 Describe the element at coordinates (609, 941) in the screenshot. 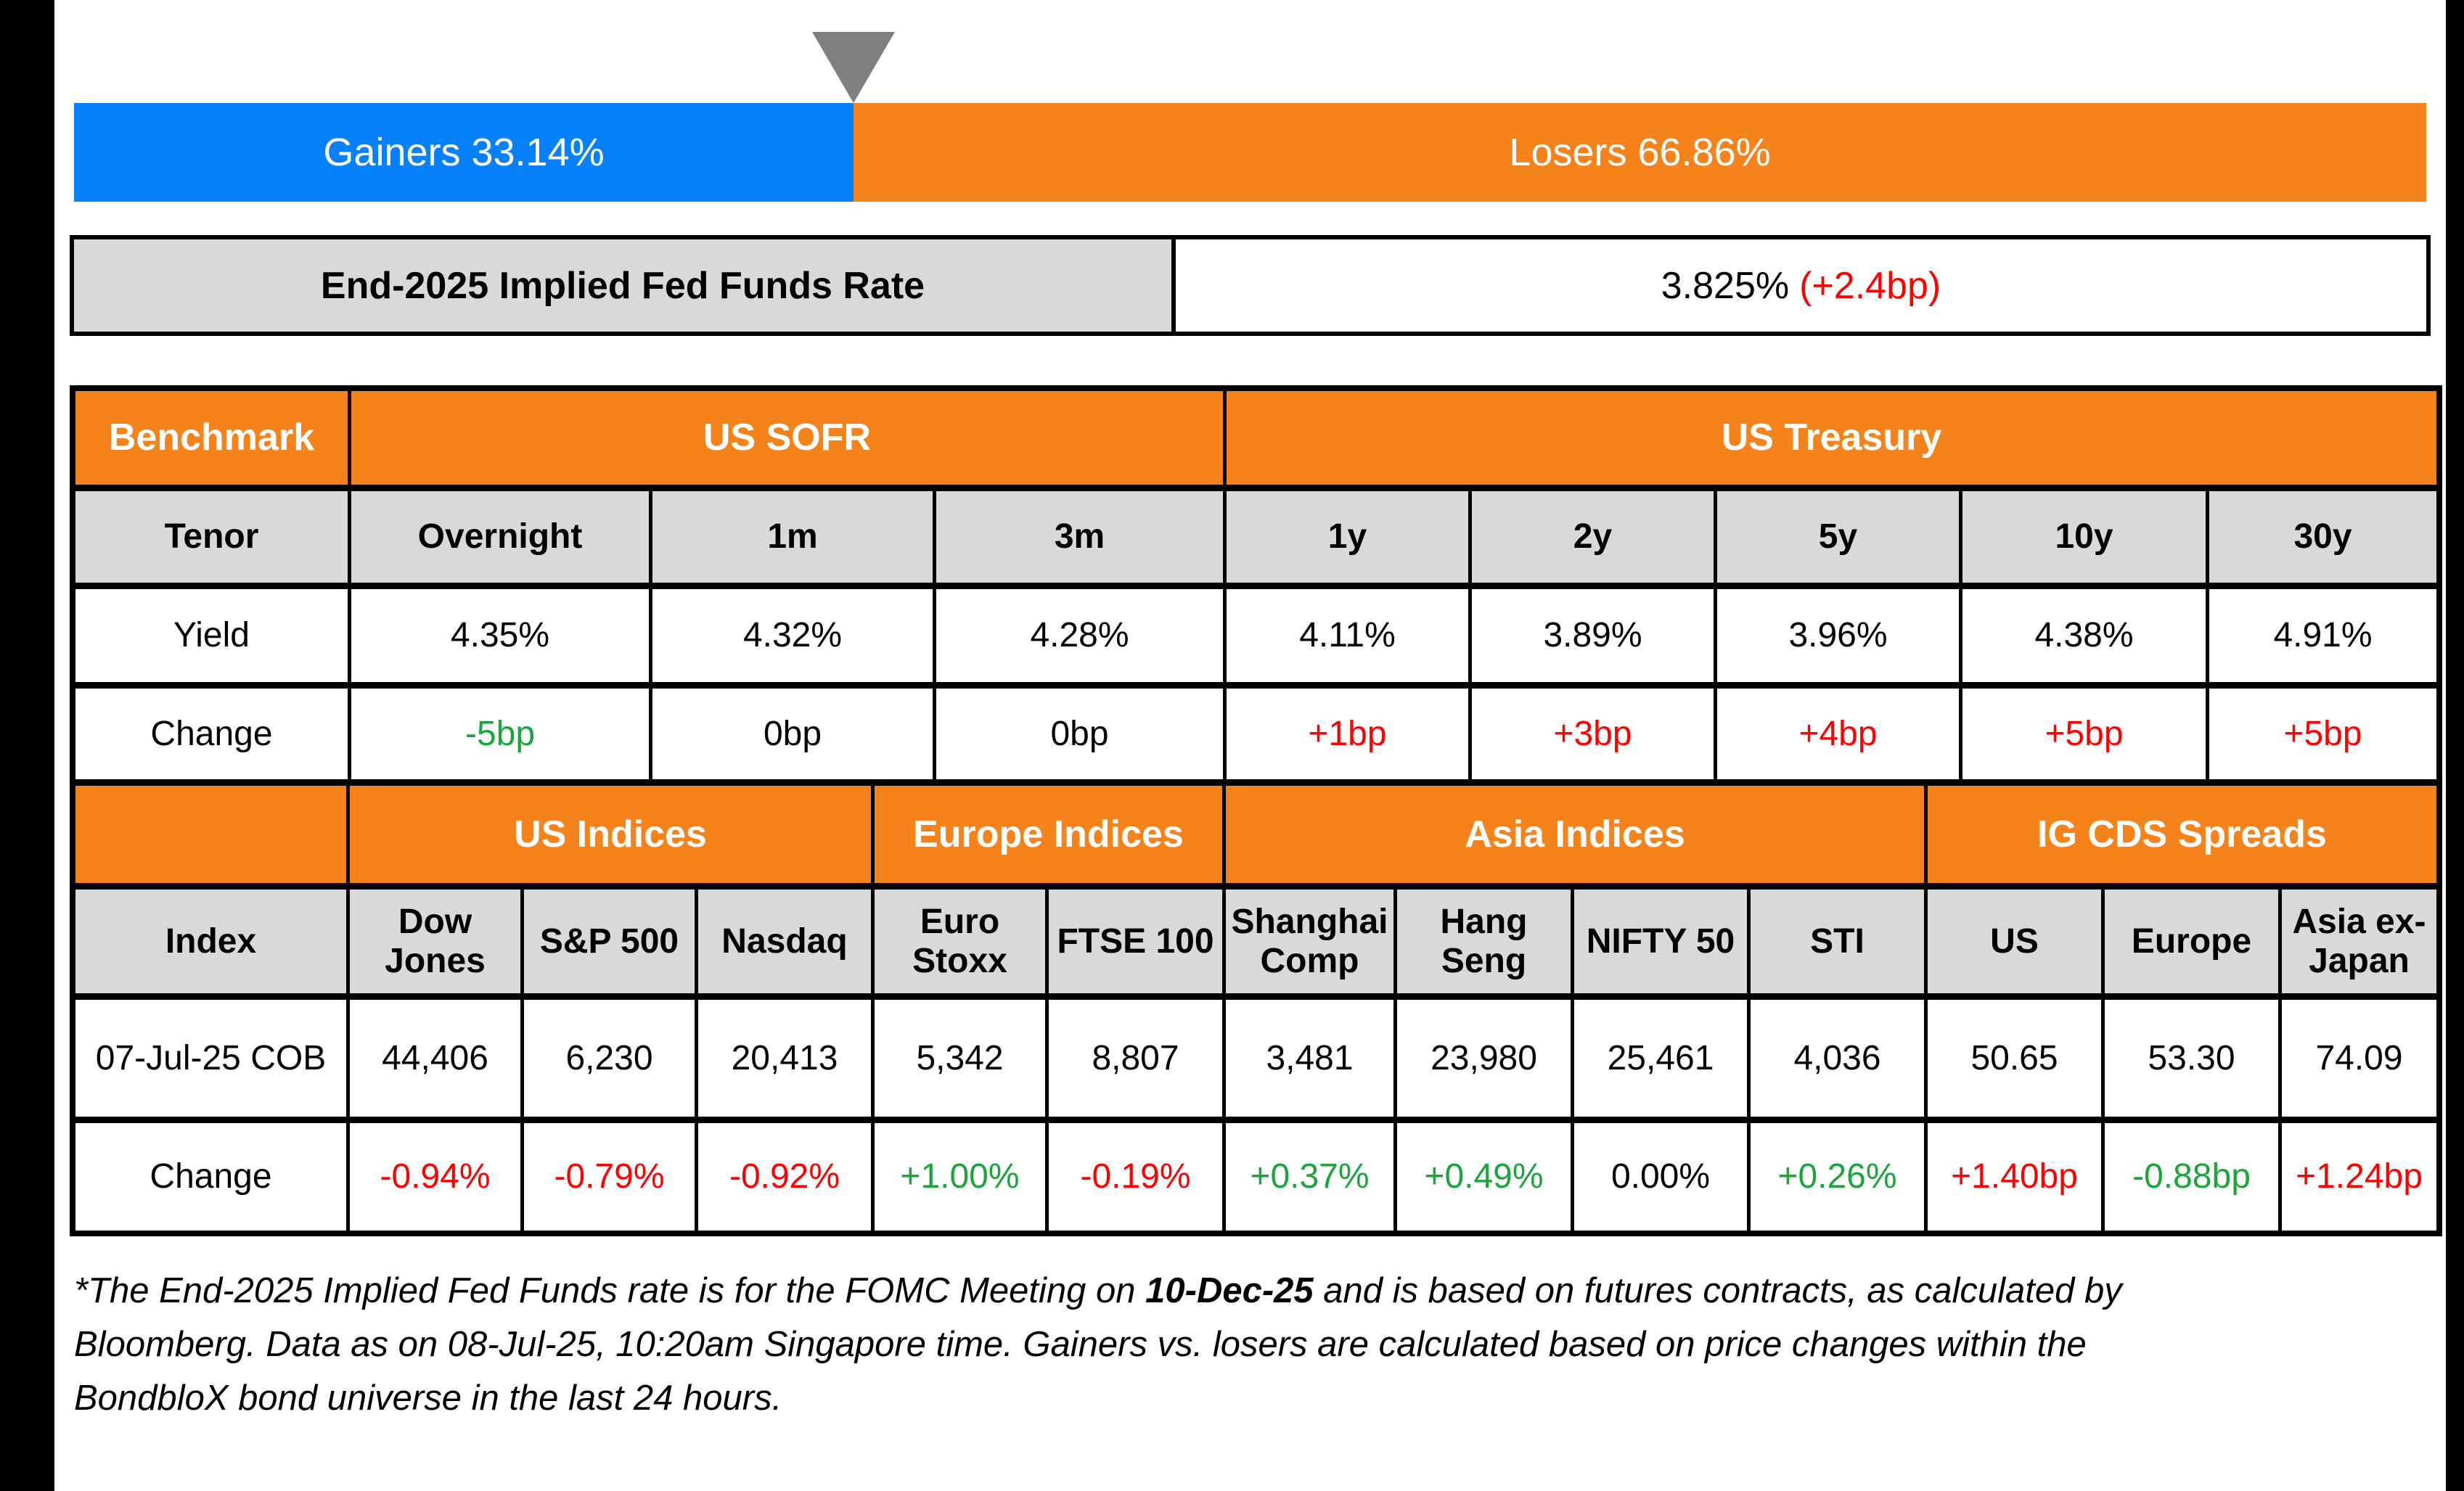

I see `index-header: S&P 500` at that location.